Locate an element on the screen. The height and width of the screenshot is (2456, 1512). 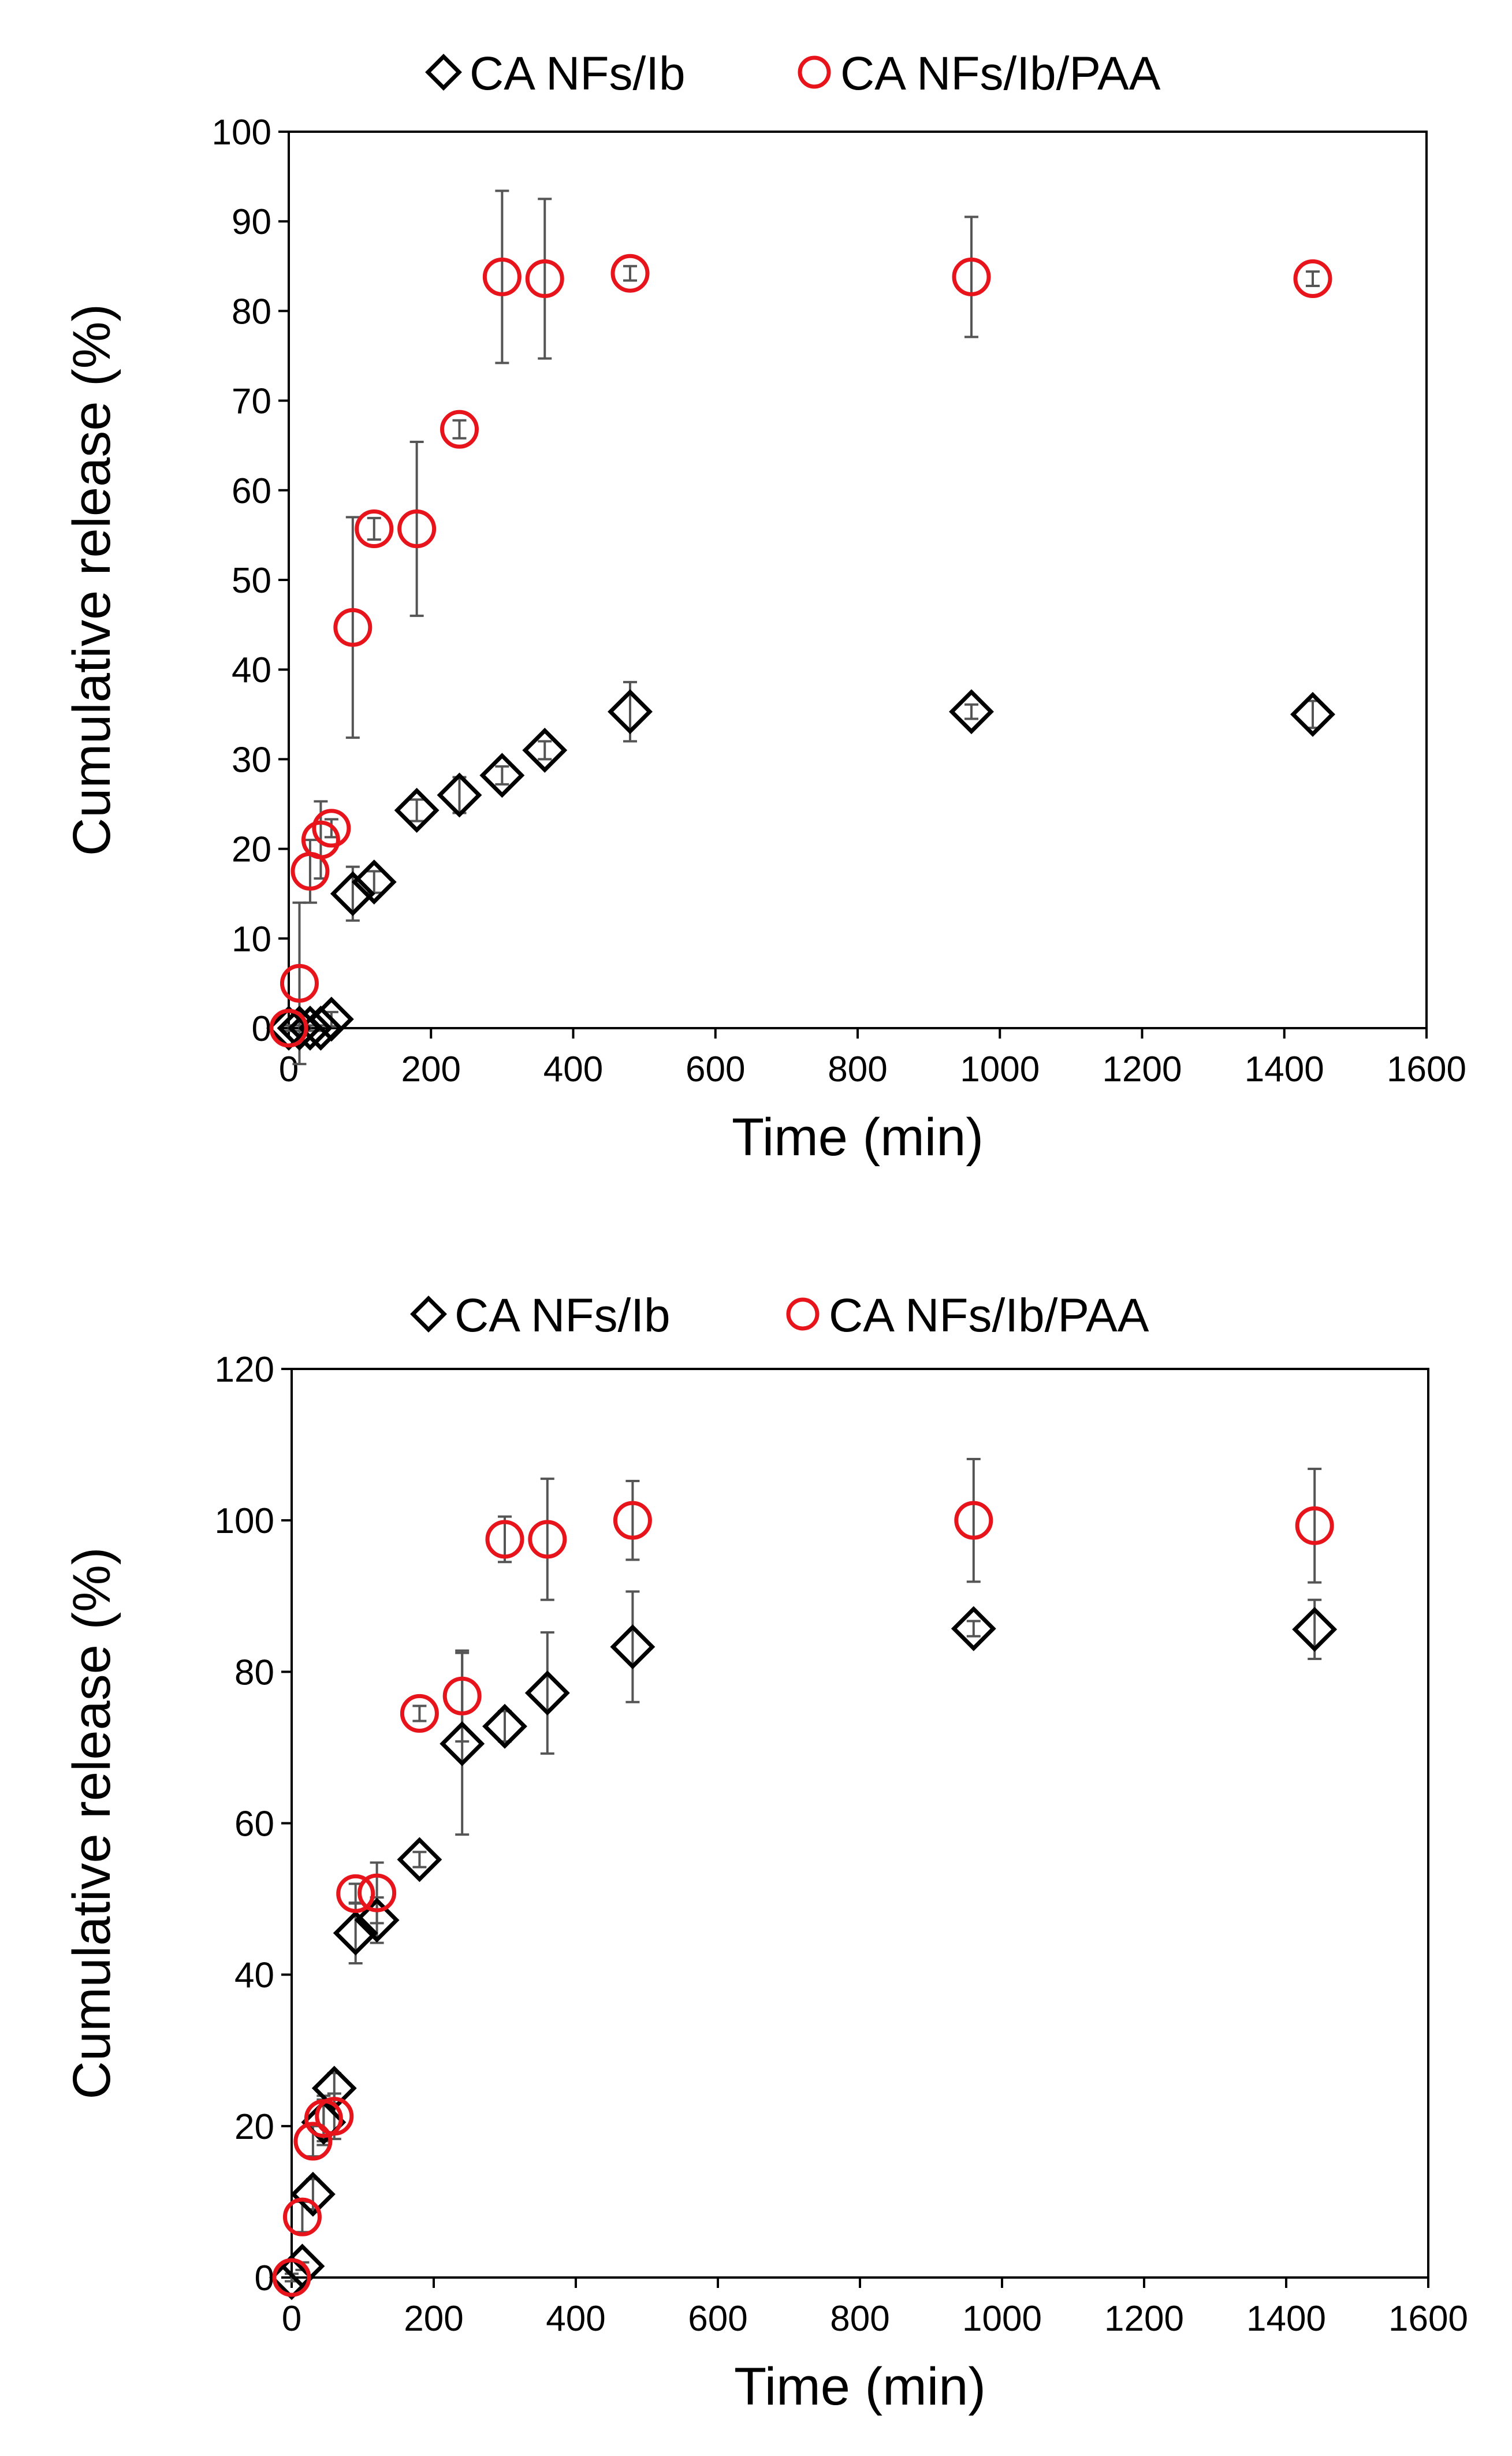
legend-marker-circle is located at coordinates (803, 1314).